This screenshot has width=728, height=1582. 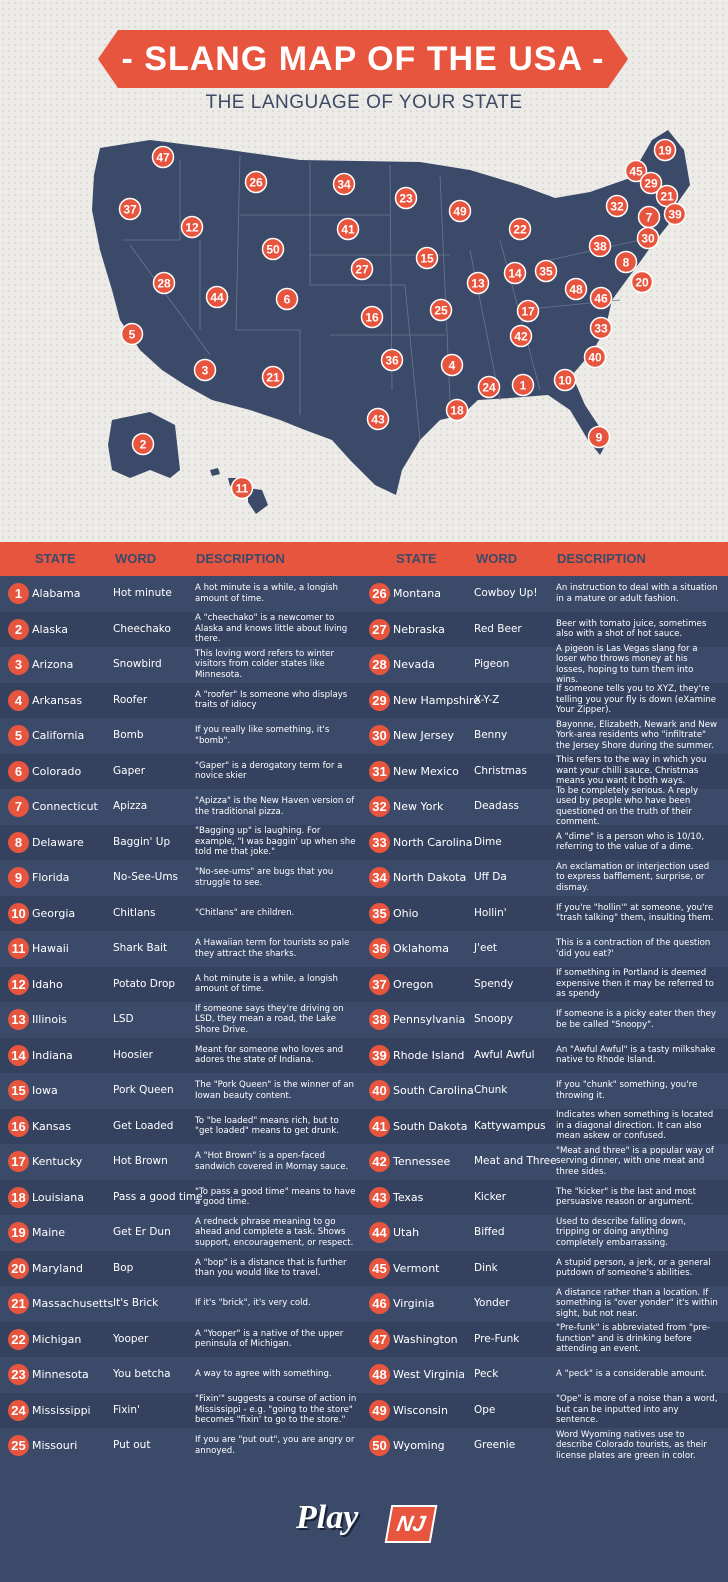 I want to click on map-badge-label: 14, so click(x=515, y=274).